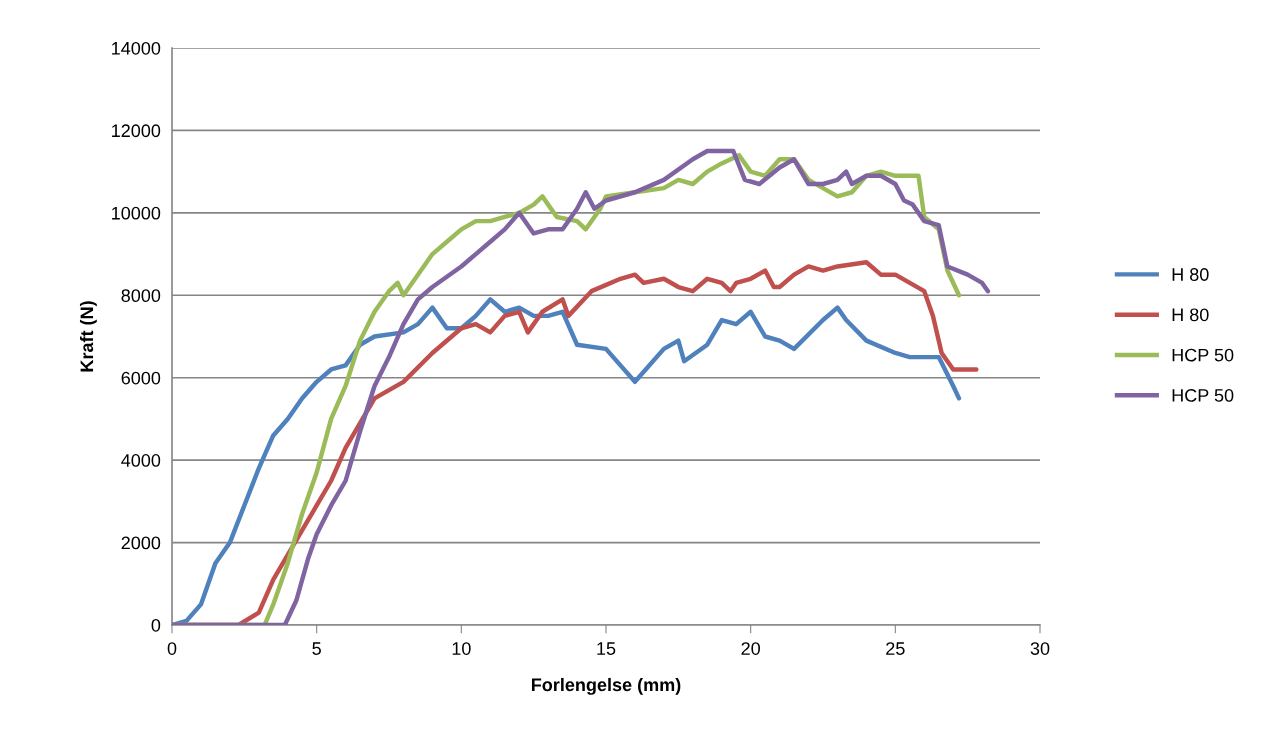  Describe the element at coordinates (156, 625) in the screenshot. I see `y-tick-label: 0` at that location.